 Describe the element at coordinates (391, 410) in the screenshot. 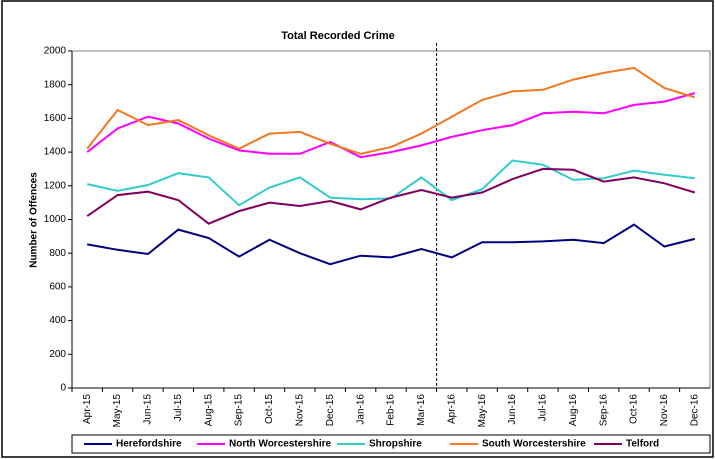

I see `x-tick-label: Feb-16` at that location.